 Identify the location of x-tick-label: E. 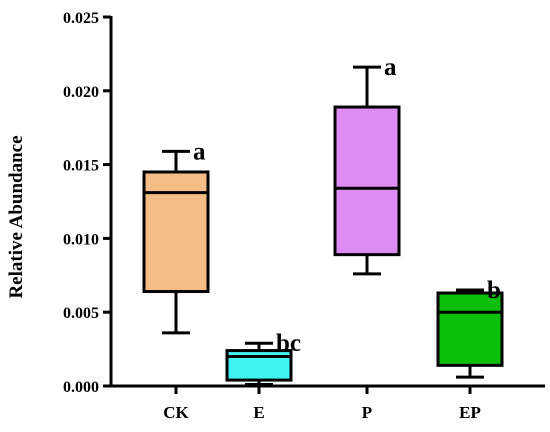
(258, 412).